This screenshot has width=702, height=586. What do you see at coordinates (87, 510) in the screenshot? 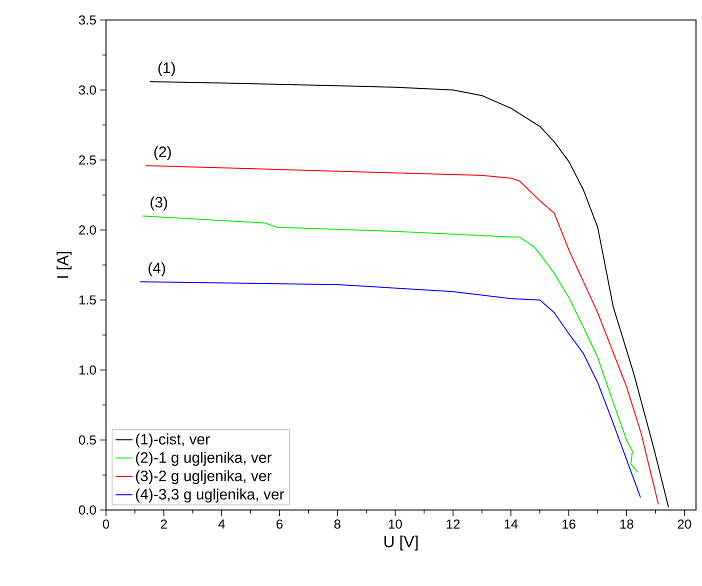
I see `y-tick-label: 0.0` at bounding box center [87, 510].